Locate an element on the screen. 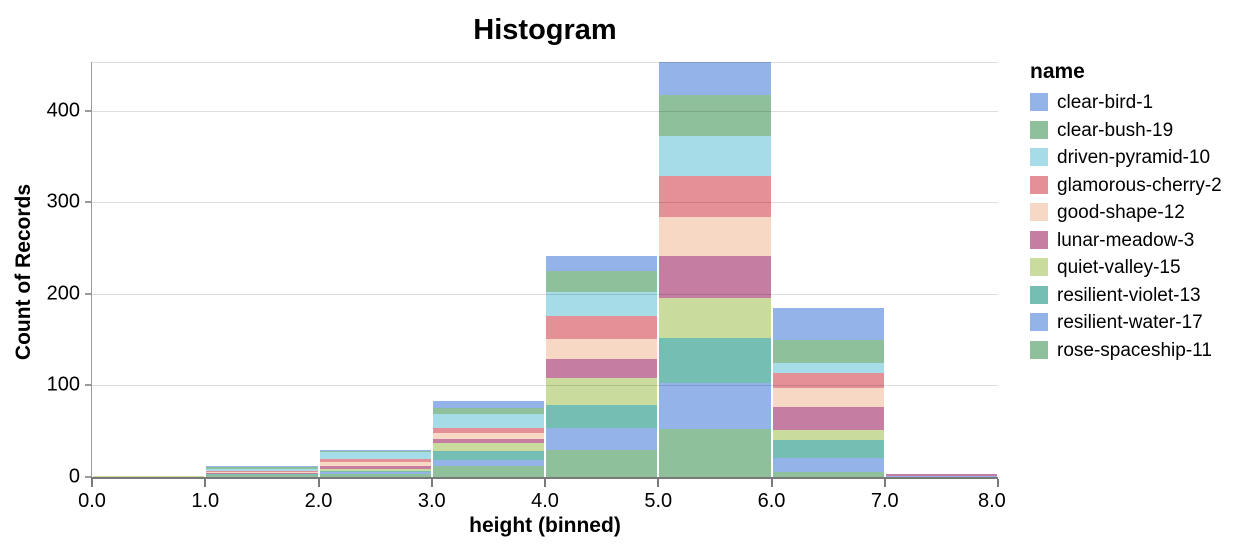 This screenshot has height=558, width=1252. chart-title: Histogram is located at coordinates (545, 30).